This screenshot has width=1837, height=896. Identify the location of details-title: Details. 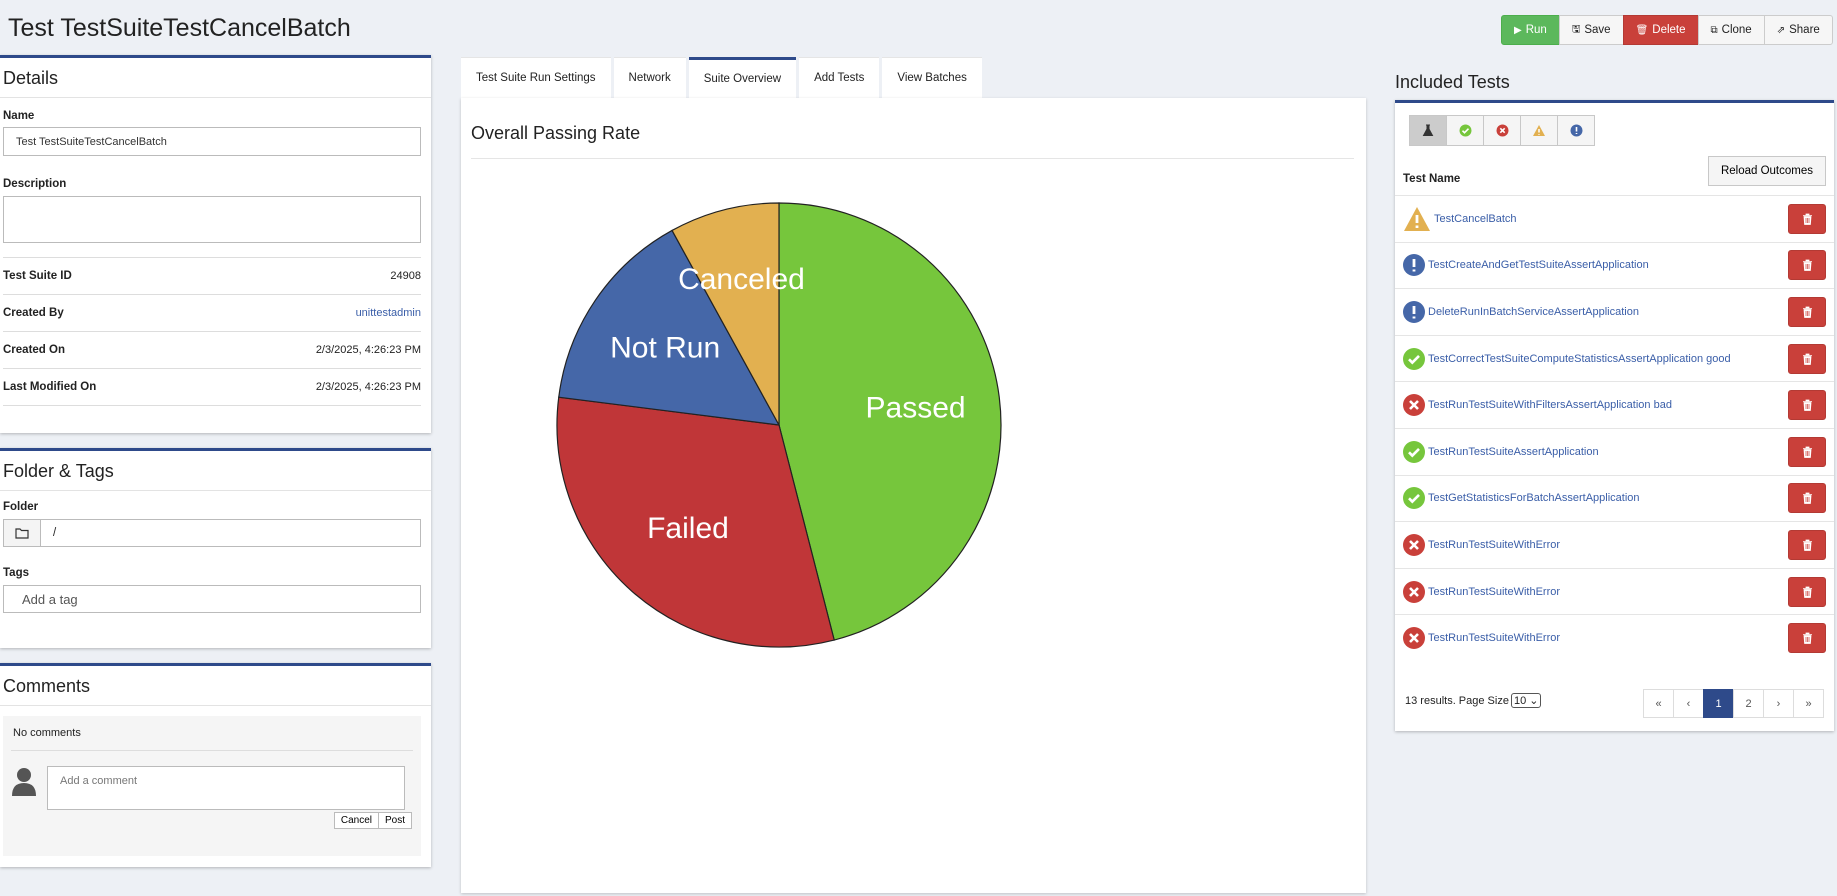
(215, 78).